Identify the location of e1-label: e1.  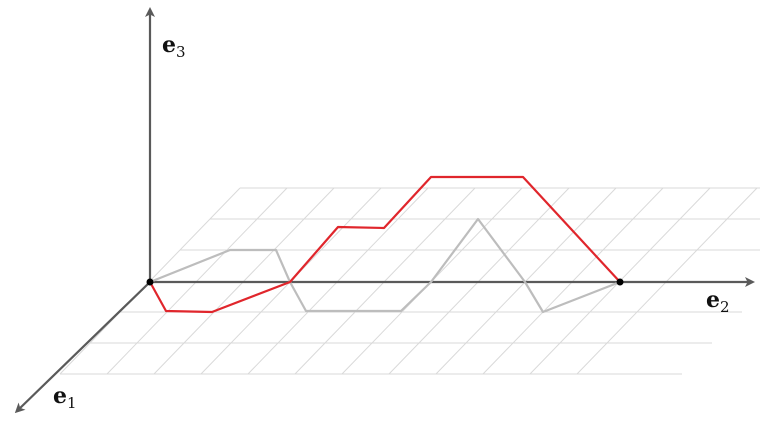
(65, 397).